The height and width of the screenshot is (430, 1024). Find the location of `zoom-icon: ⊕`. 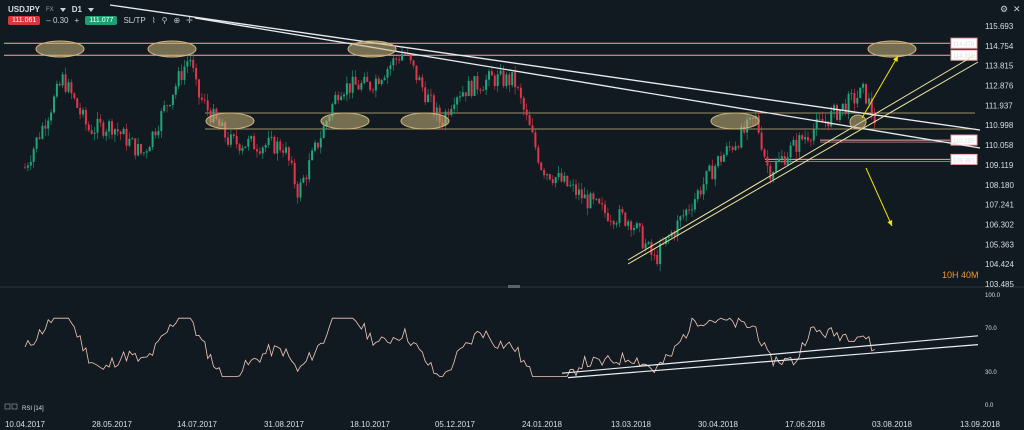

zoom-icon: ⊕ is located at coordinates (177, 20).